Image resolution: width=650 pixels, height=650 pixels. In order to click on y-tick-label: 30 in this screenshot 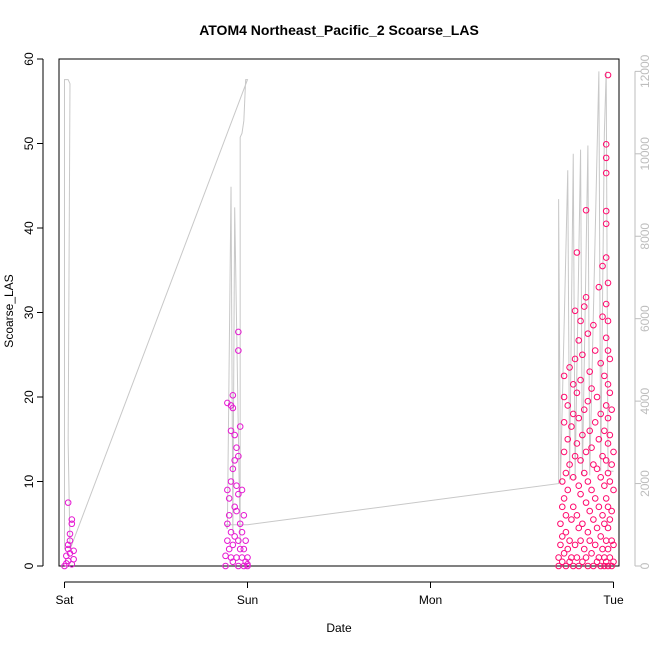, I will do `click(29, 313)`.